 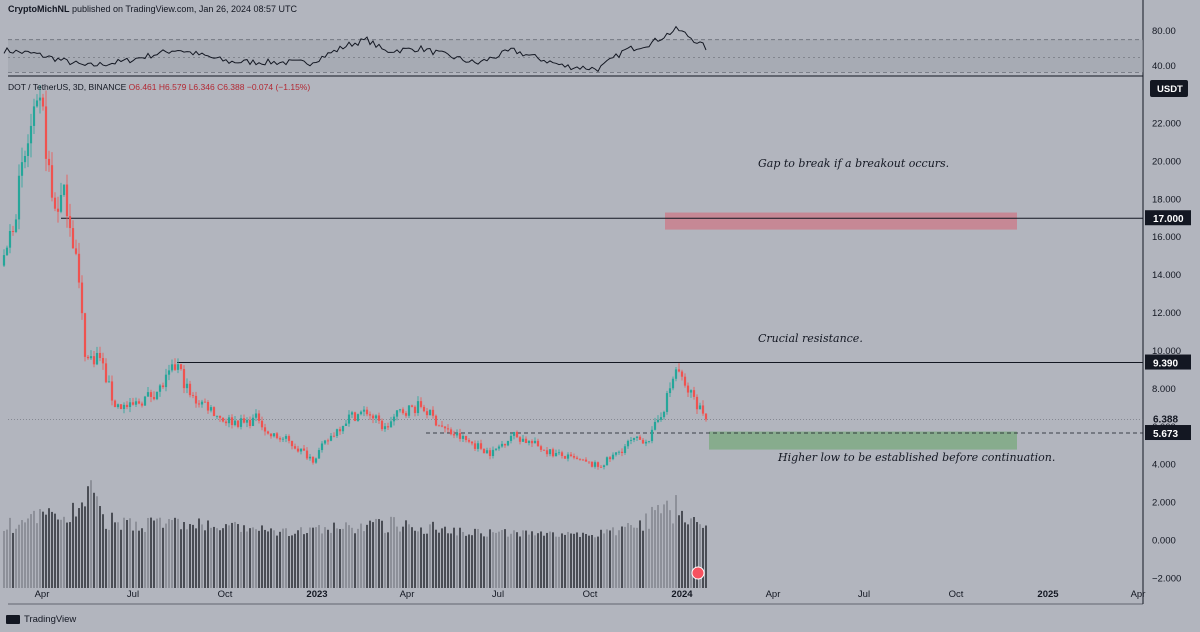 What do you see at coordinates (41, 619) in the screenshot?
I see `tradingview-logo: TradingView` at bounding box center [41, 619].